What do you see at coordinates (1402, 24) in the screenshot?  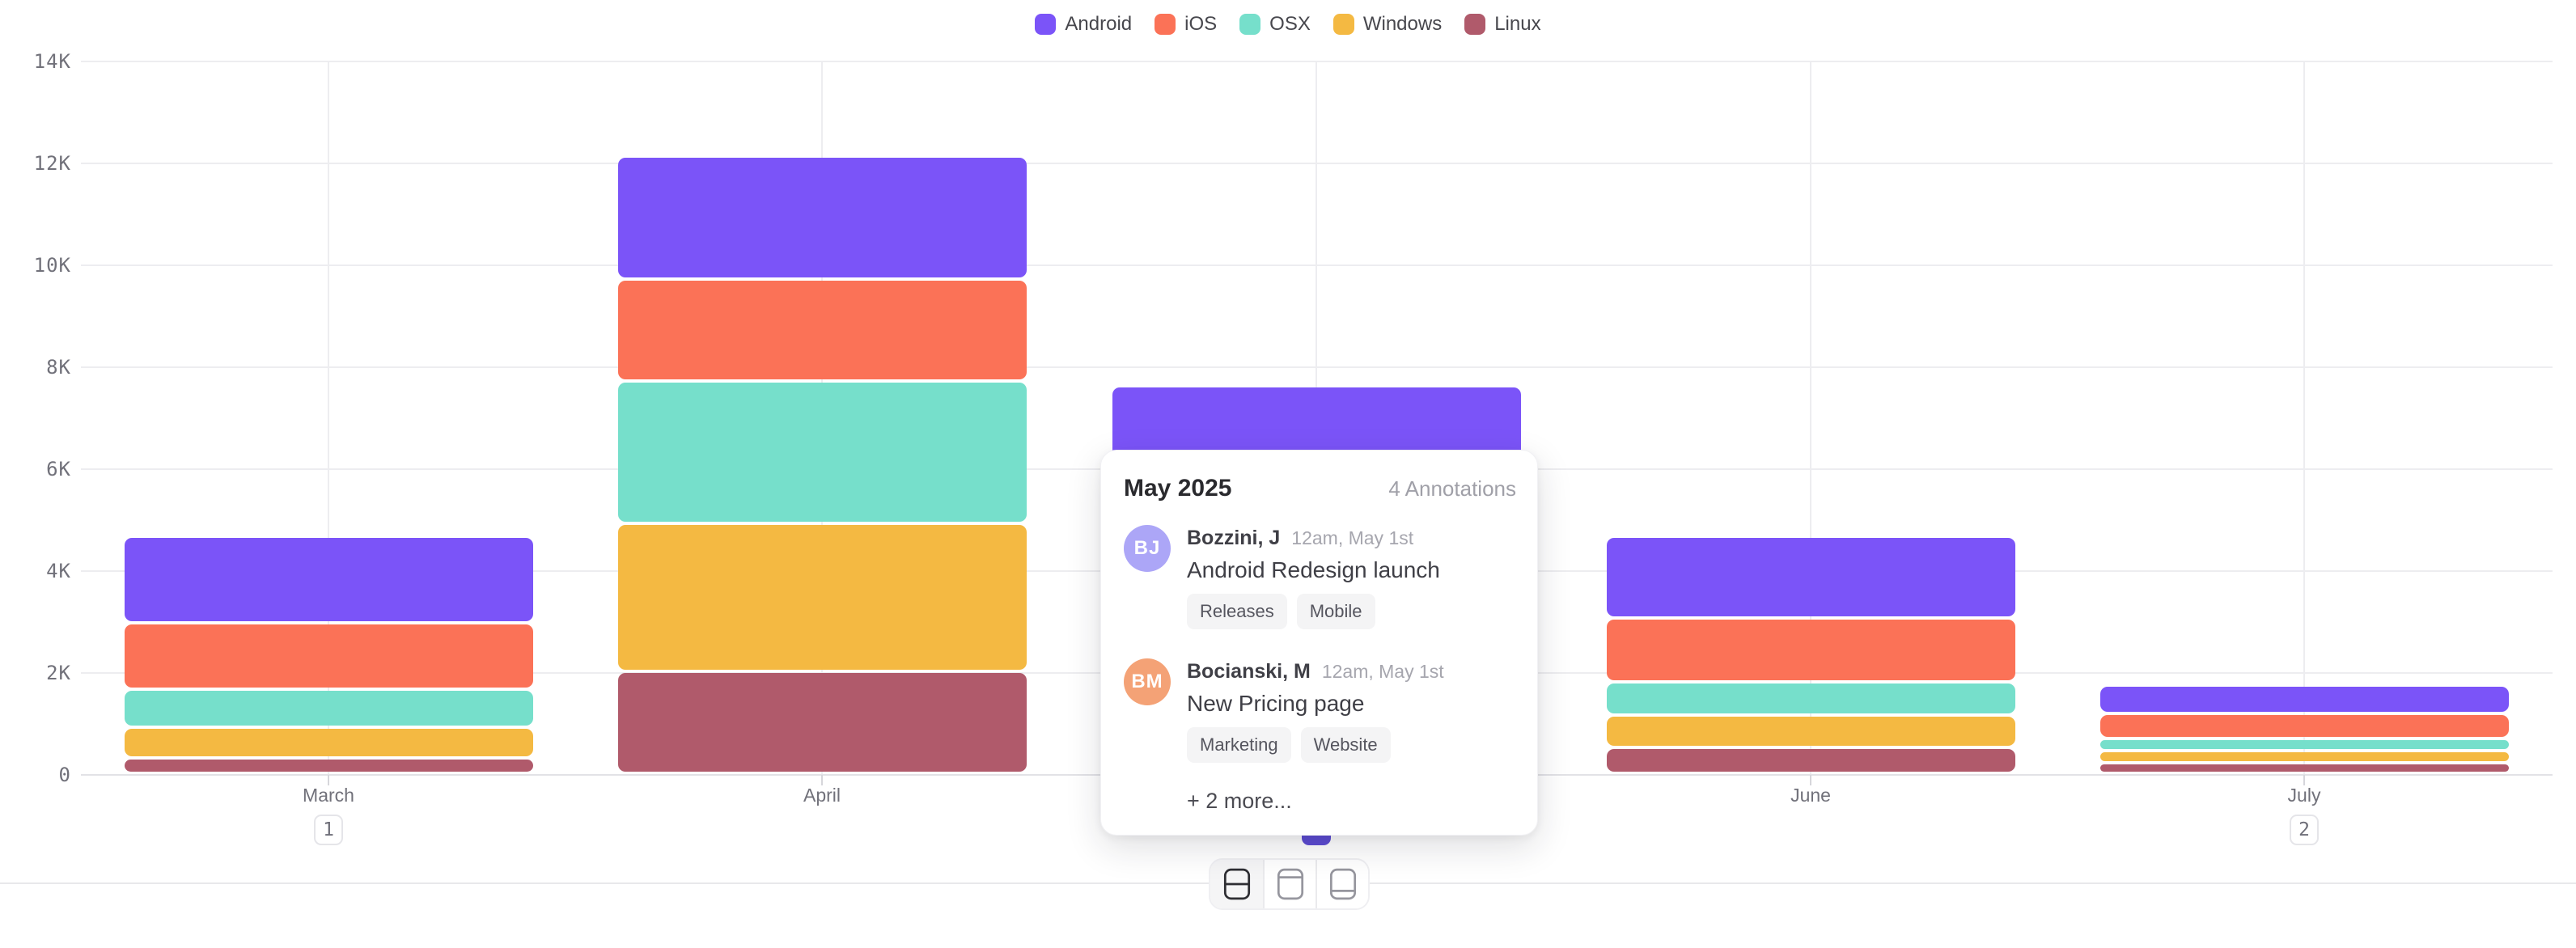 I see `legend-label: Windows` at bounding box center [1402, 24].